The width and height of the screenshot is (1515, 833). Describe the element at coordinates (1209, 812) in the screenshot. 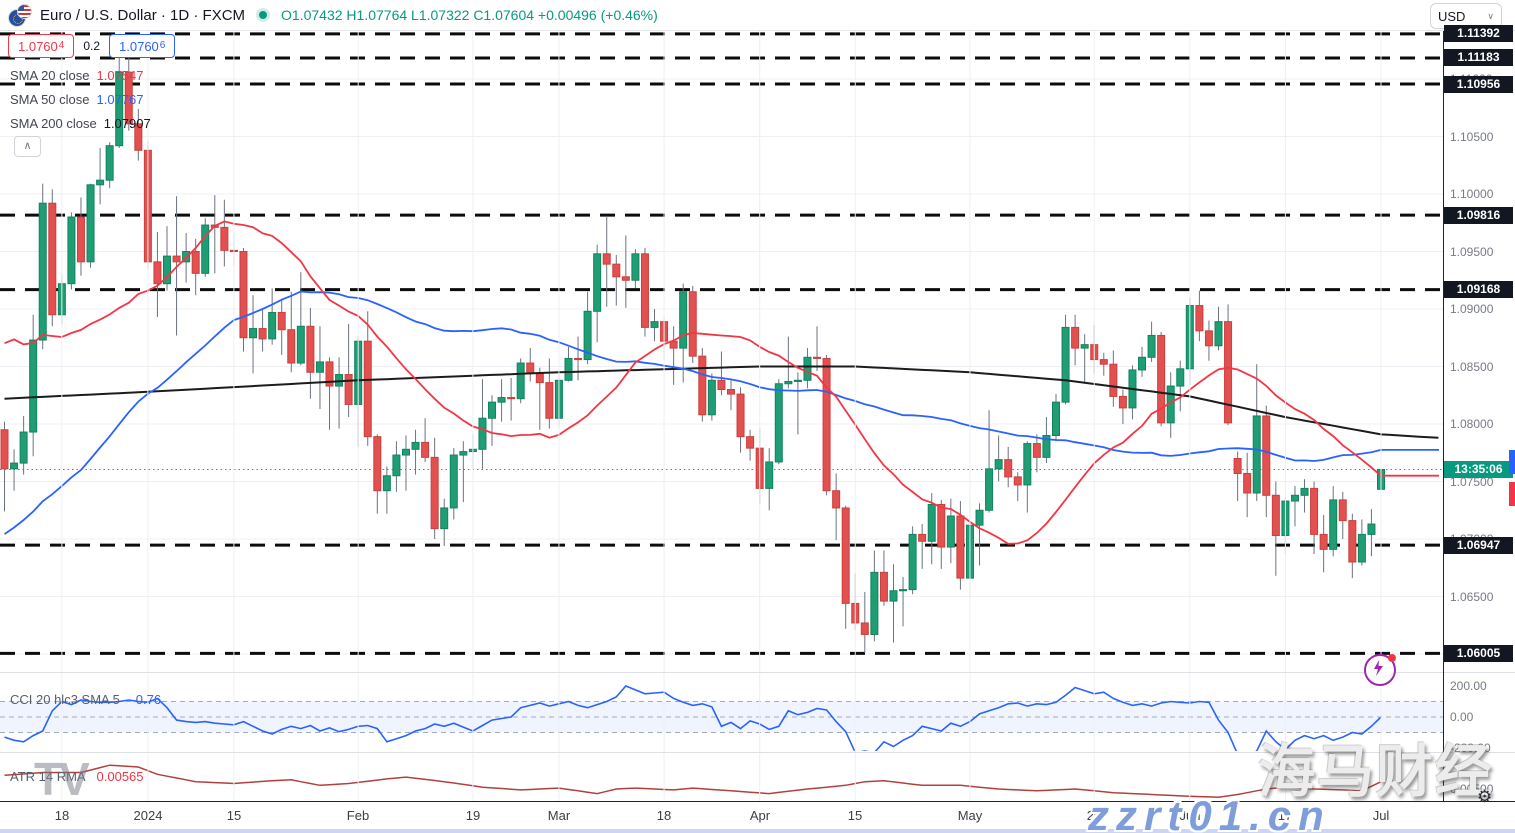

I see `url-watermark: zzrt01.cn` at that location.